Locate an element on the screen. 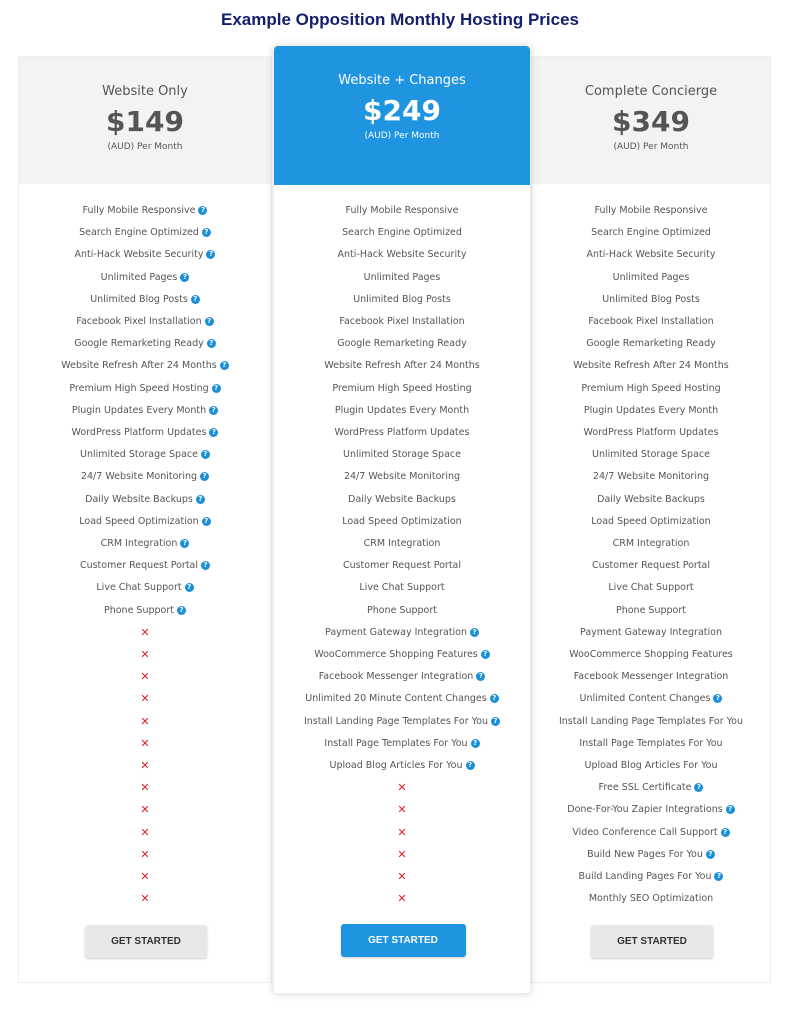  feature-row: Facebook Pixel Installation? is located at coordinates (145, 322).